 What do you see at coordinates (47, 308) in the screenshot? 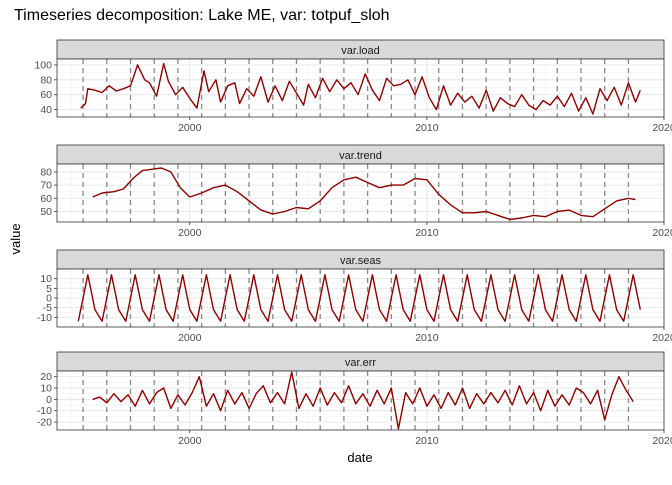
I see `y-tick-label: -5` at bounding box center [47, 308].